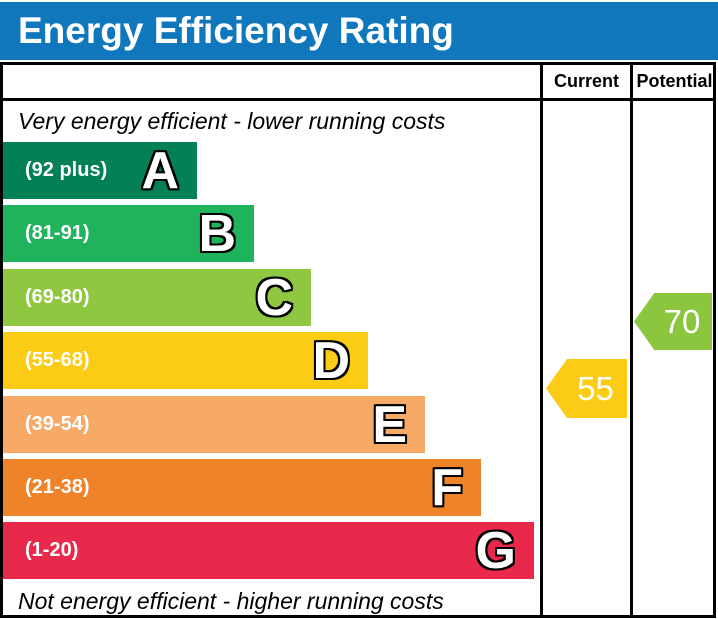 This screenshot has width=718, height=619. Describe the element at coordinates (57, 487) in the screenshot. I see `band-range-label: (21-38)` at that location.